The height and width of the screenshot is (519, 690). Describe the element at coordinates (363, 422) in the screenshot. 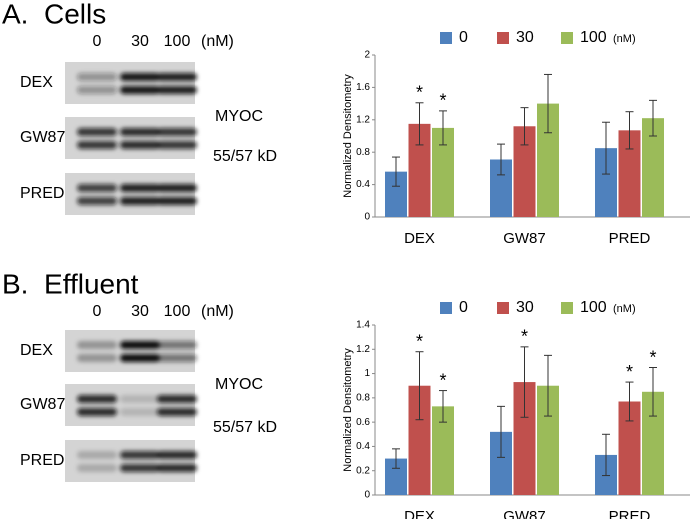

I see `y-tick-label: 0.6` at that location.